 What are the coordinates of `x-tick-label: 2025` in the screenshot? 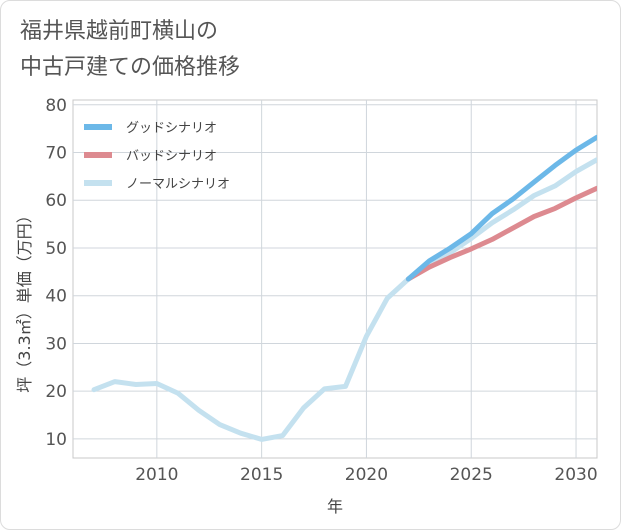 It's located at (471, 475).